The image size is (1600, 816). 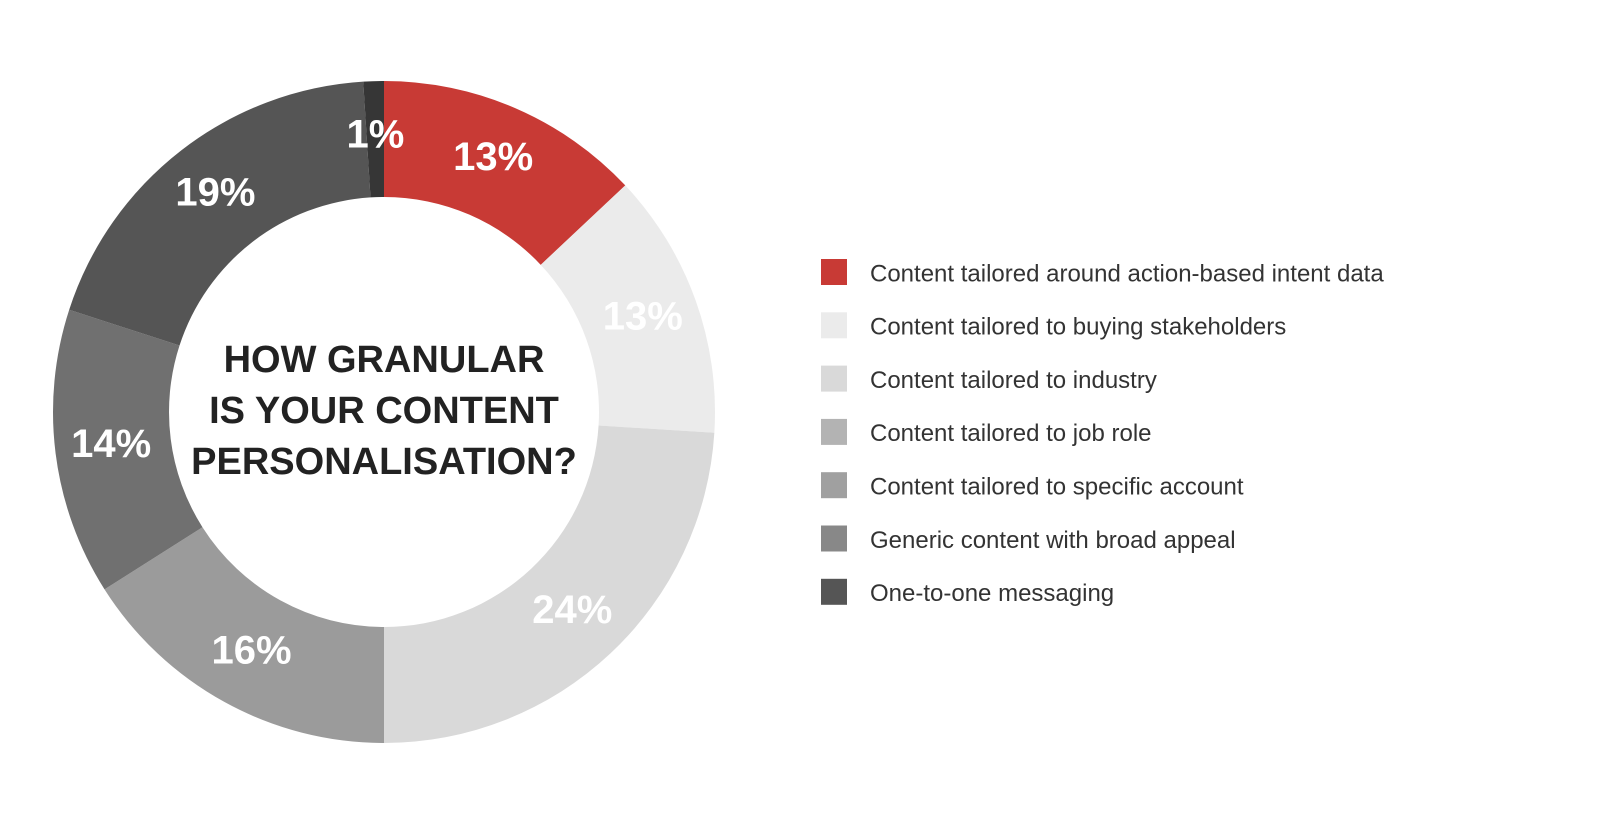 I want to click on slice-label: 19%, so click(x=215, y=192).